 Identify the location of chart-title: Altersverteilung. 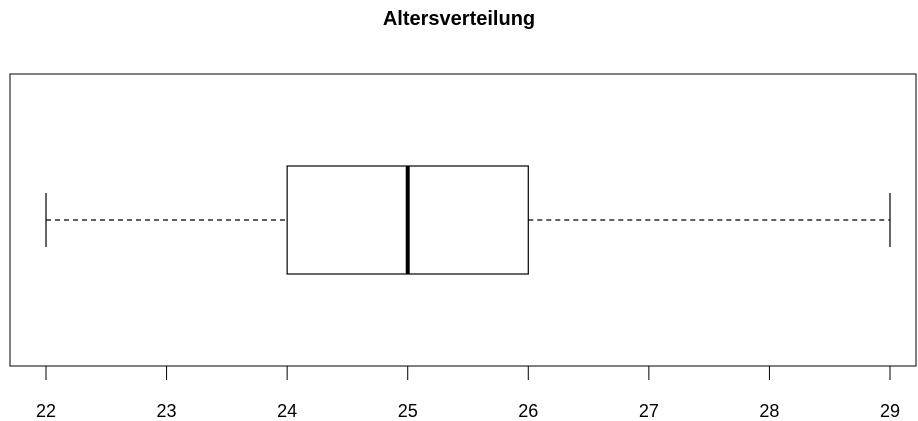
(459, 19).